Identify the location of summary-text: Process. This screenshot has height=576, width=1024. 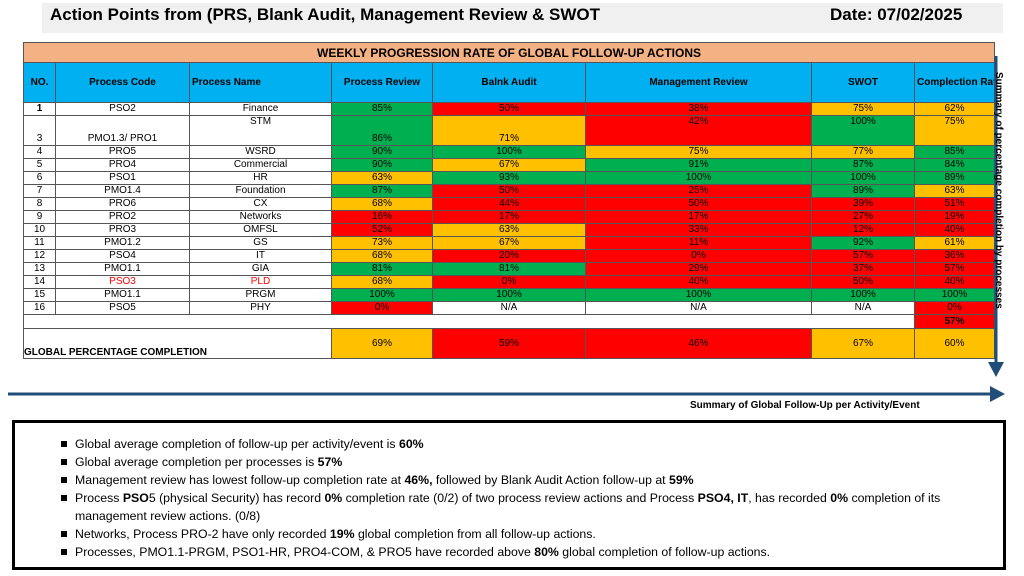
(99, 498).